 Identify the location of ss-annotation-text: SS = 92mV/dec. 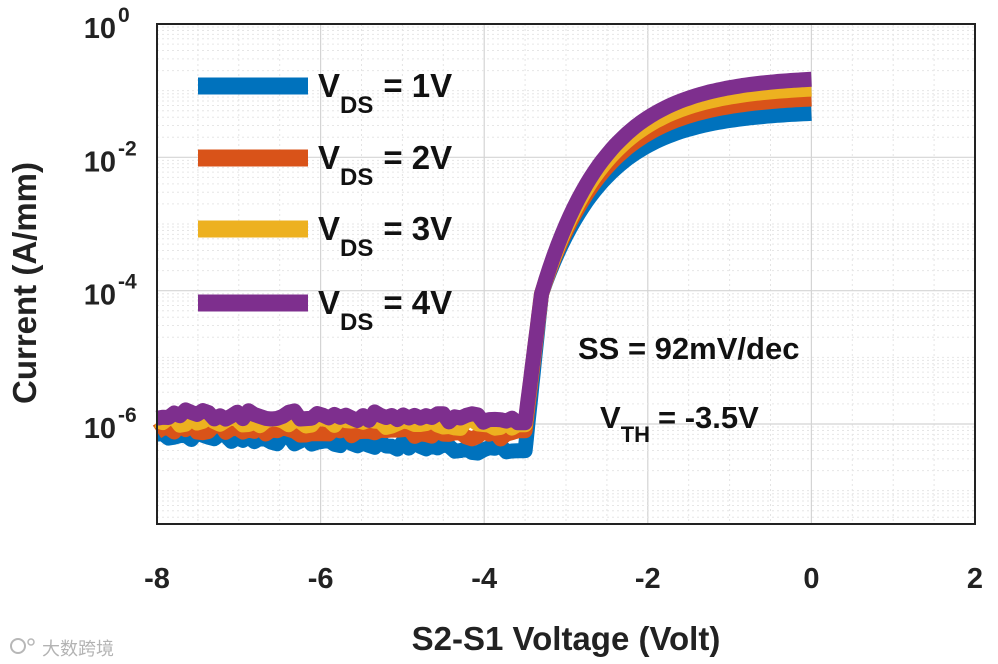
(688, 348).